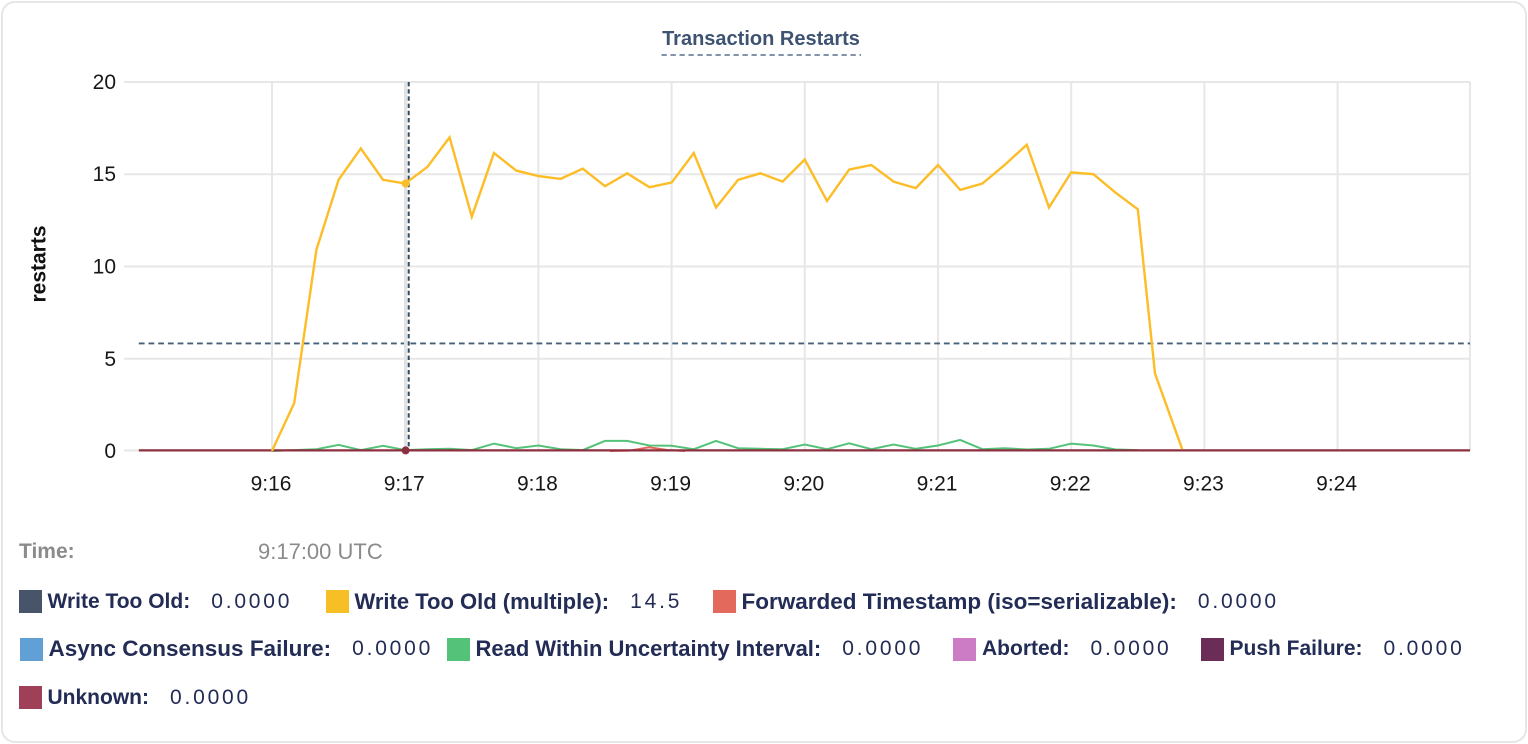 Image resolution: width=1528 pixels, height=744 pixels. I want to click on svg-text: 9:24, so click(1336, 484).